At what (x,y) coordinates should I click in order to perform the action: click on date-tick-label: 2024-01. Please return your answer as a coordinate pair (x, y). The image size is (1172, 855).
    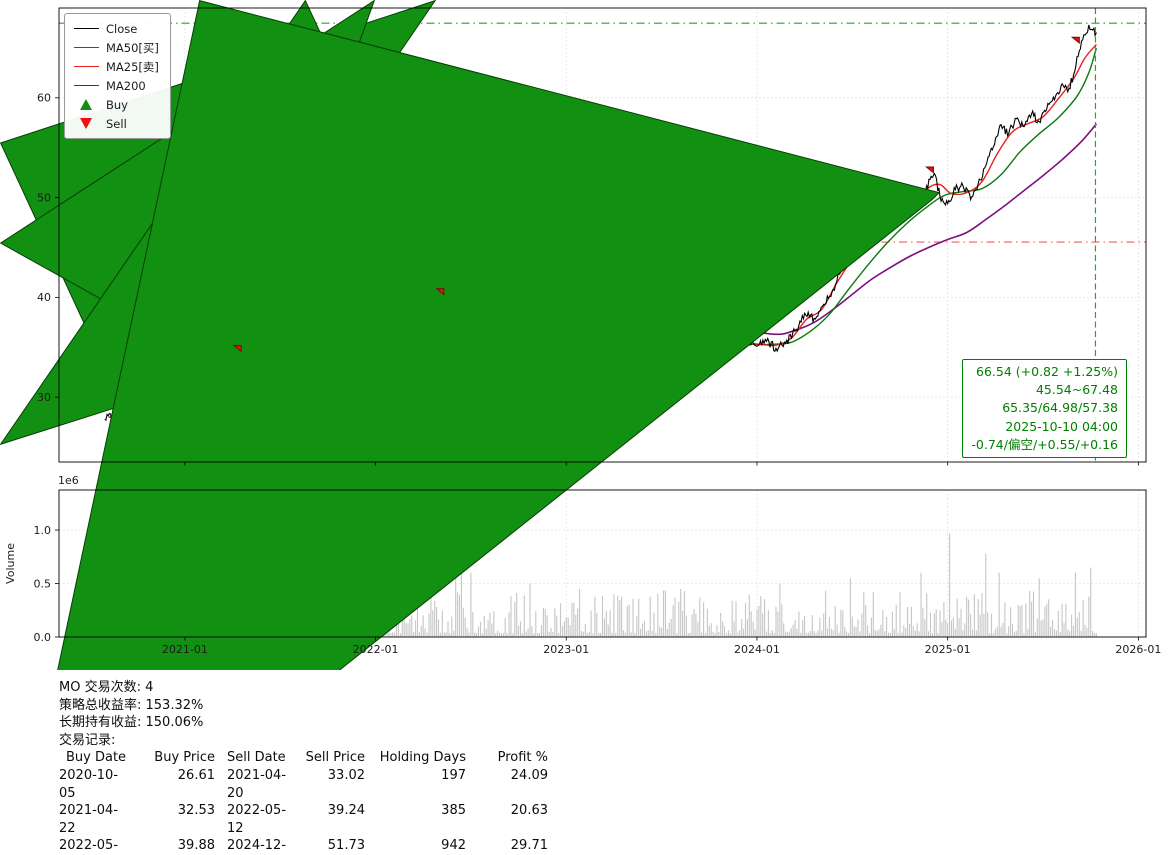
    Looking at the image, I should click on (757, 649).